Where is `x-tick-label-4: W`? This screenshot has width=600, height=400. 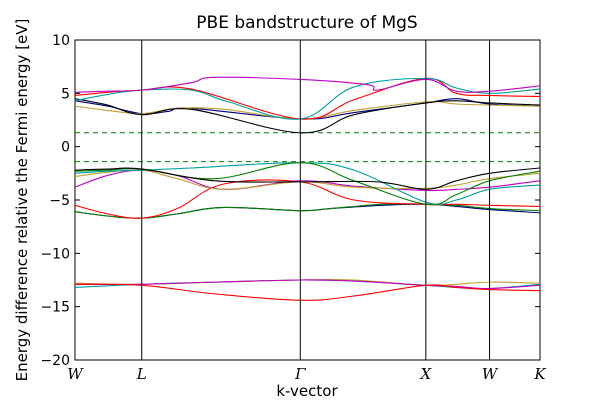
x-tick-label-4: W is located at coordinates (490, 374).